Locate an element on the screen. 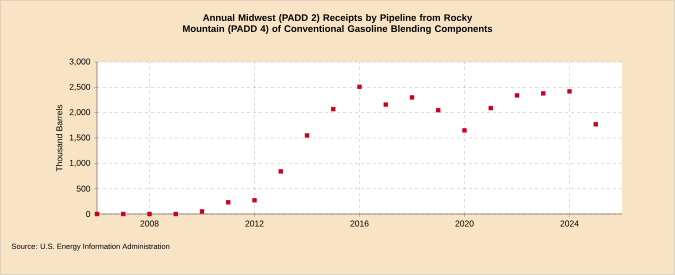  x-tick-label: 2016 is located at coordinates (359, 223).